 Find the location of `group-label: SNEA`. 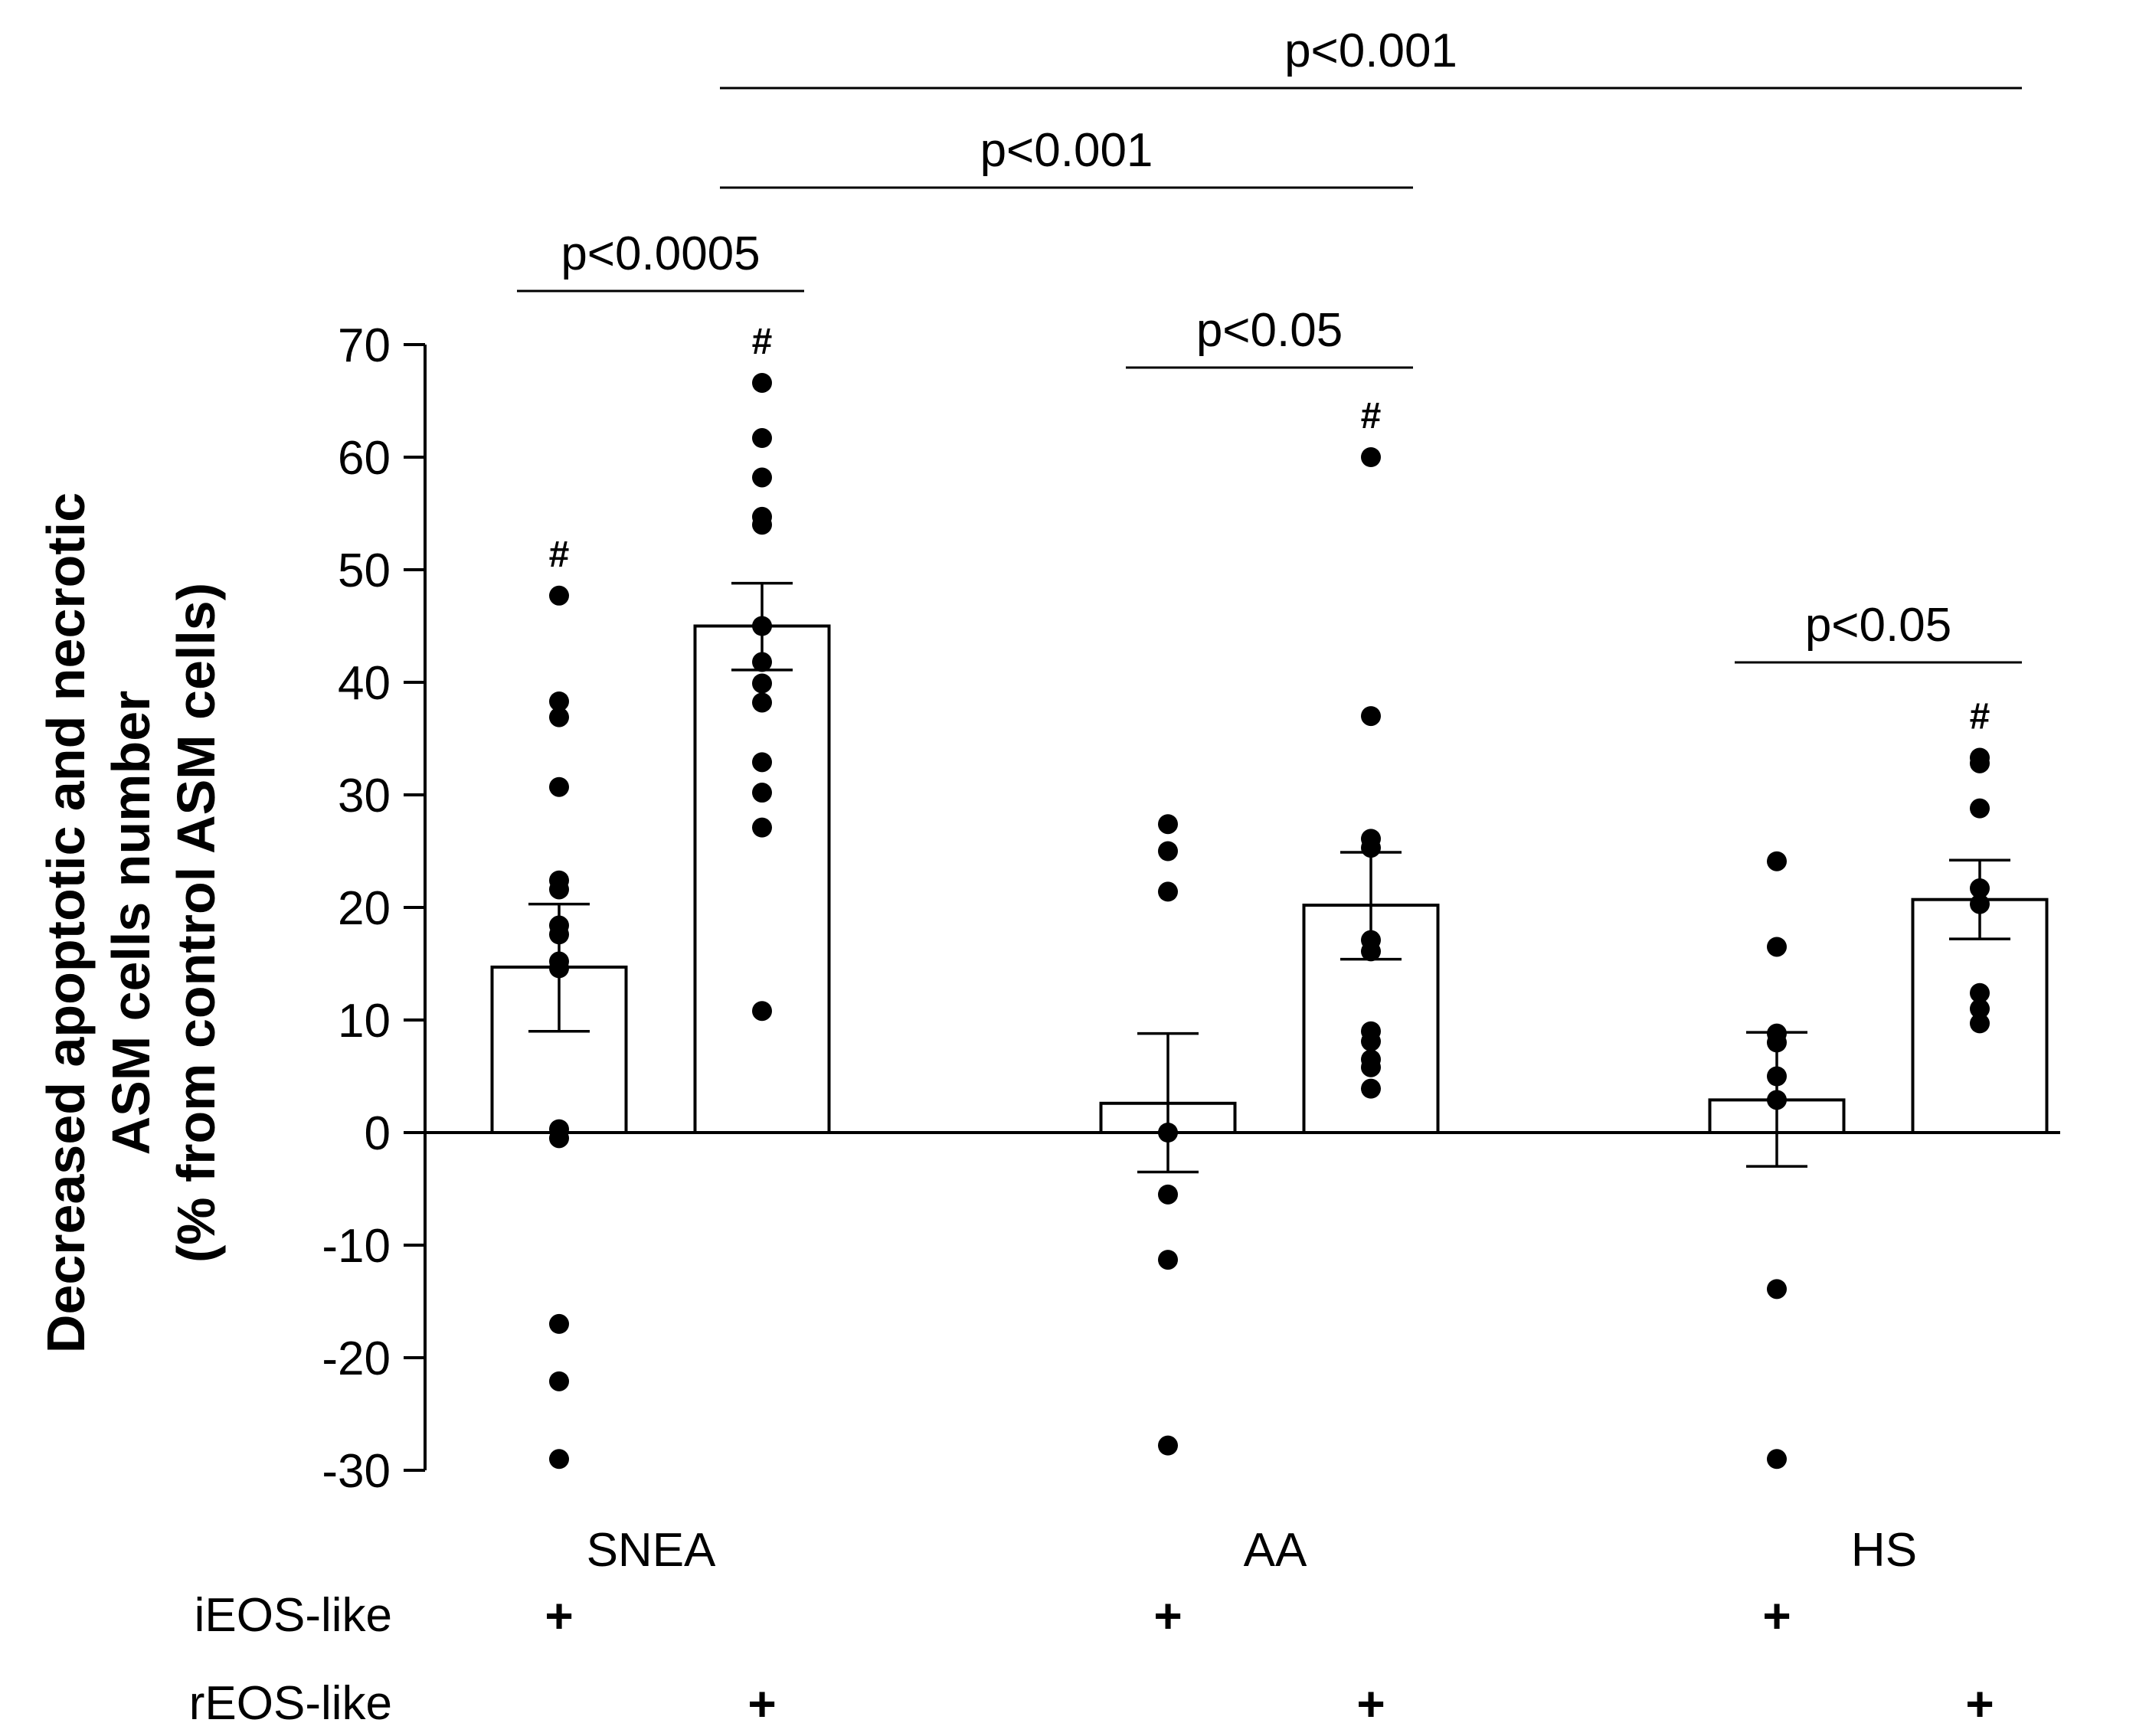

group-label: SNEA is located at coordinates (651, 1550).